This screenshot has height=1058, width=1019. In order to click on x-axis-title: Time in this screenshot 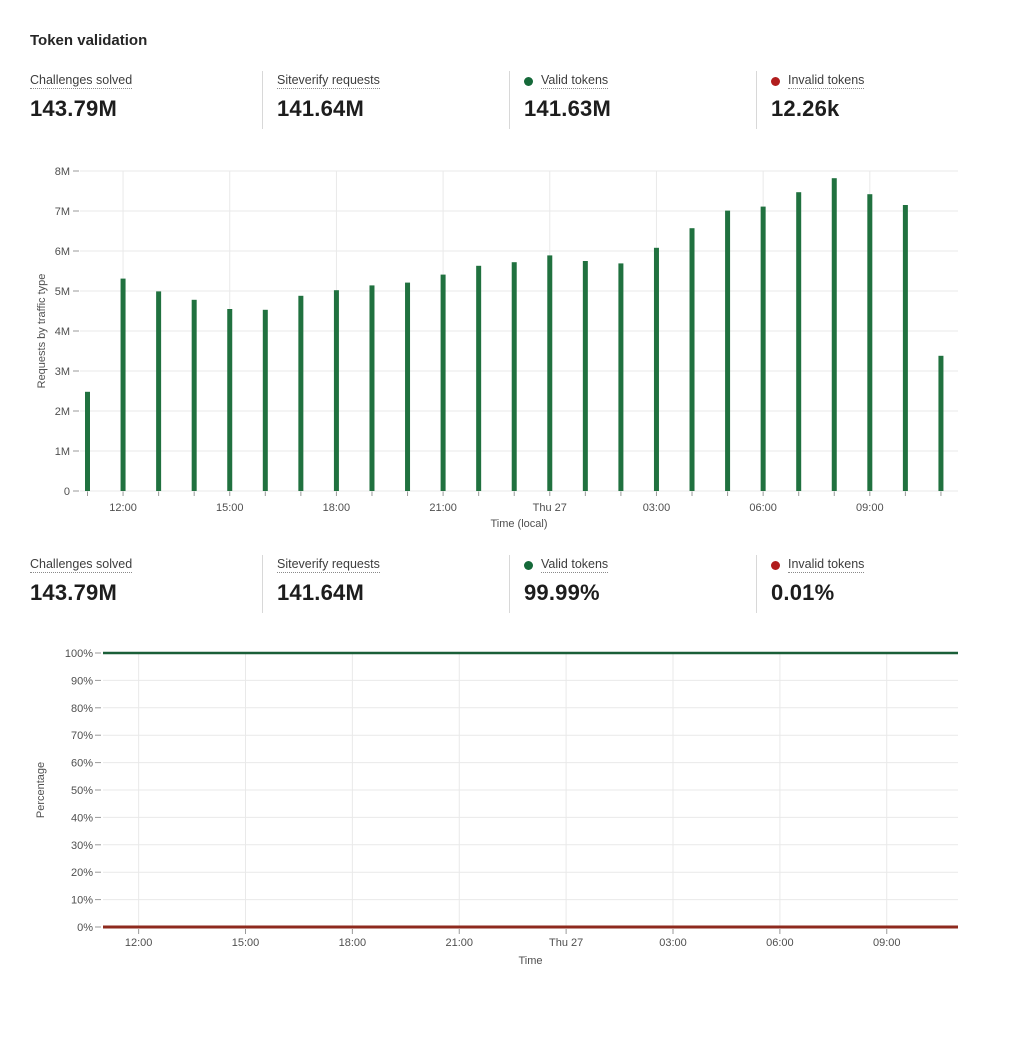, I will do `click(530, 961)`.